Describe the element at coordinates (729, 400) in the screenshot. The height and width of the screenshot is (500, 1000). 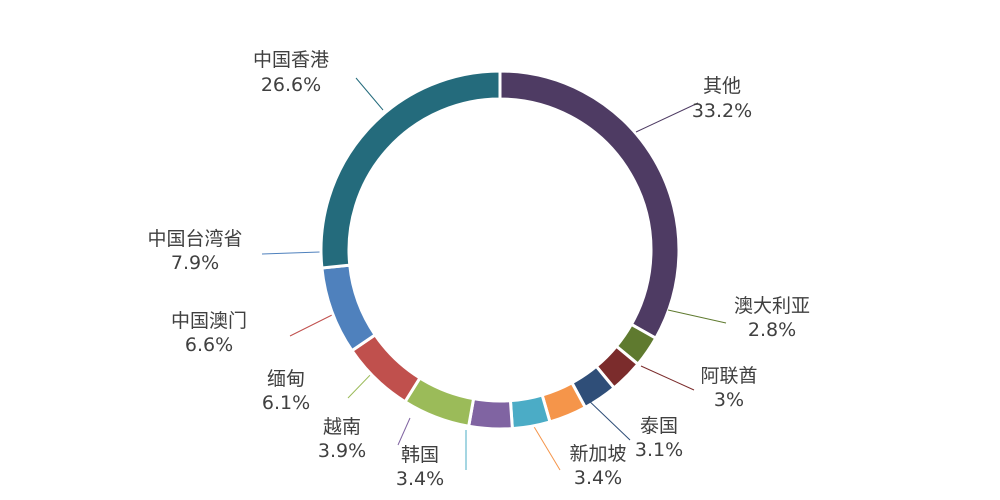
I see `slice-3-value-label: 3%` at that location.